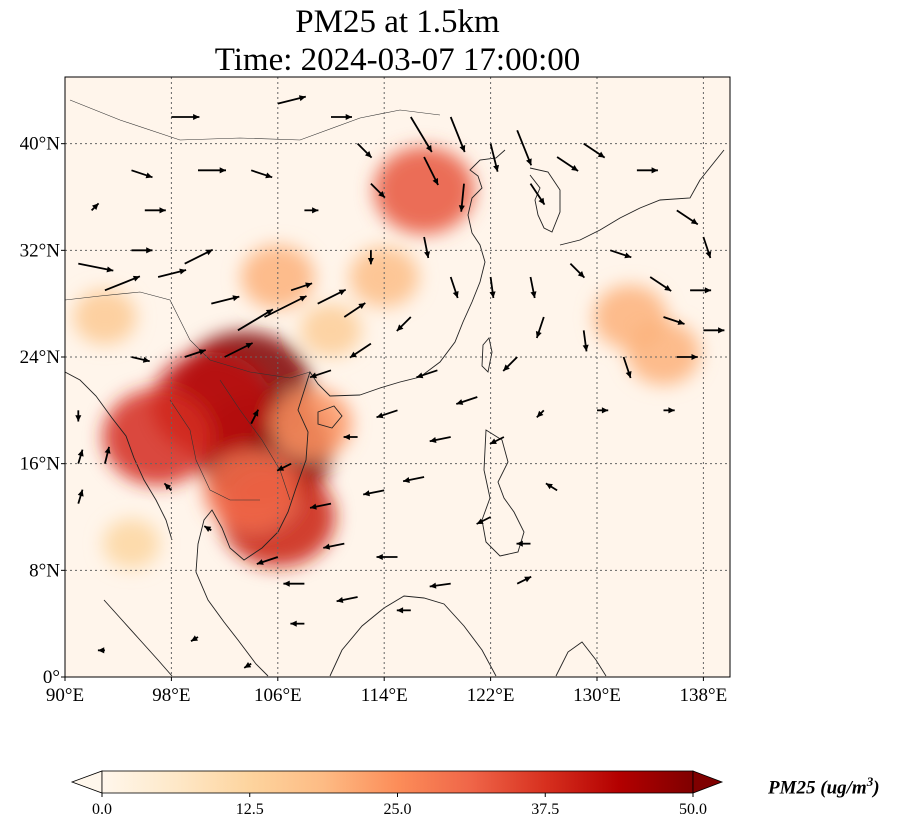 This screenshot has height=836, width=905. What do you see at coordinates (86, 782) in the screenshot?
I see `colorbar-extend-left` at bounding box center [86, 782].